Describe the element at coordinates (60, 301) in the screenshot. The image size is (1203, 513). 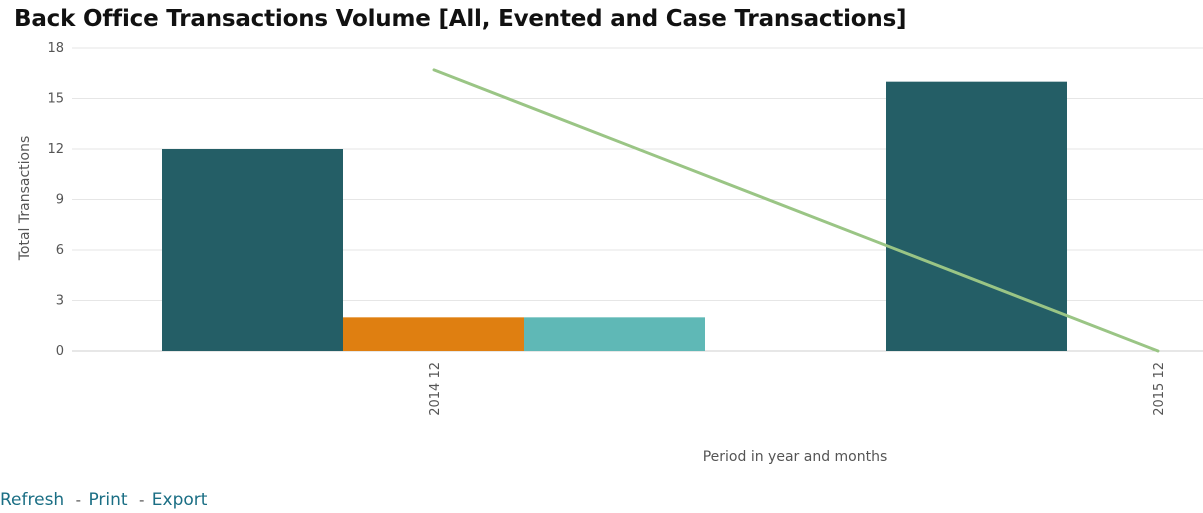
I see `y-tick-label: 3` at that location.